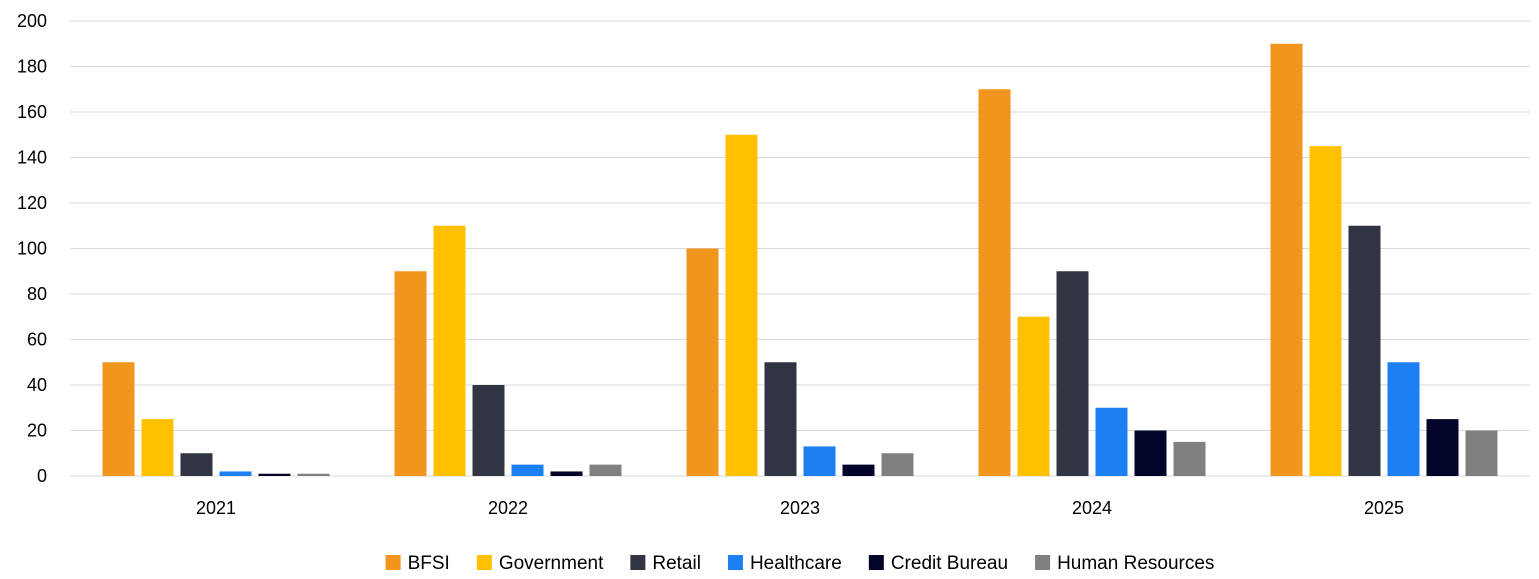  What do you see at coordinates (1150, 453) in the screenshot?
I see `bar-credit-bureau-2024` at bounding box center [1150, 453].